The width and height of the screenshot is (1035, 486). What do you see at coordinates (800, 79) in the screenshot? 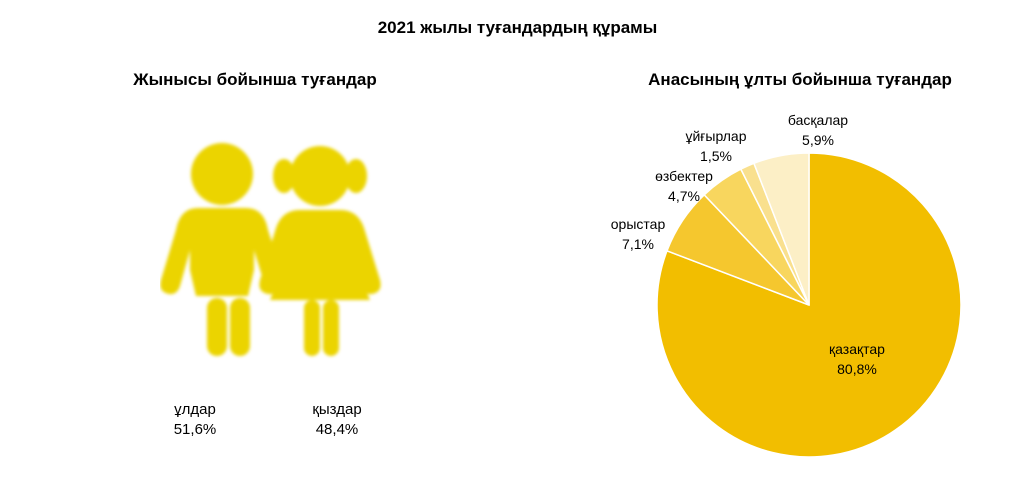
I see `ethnicity-chart-title: Анасының ұлты бойынша туғандар` at bounding box center [800, 79].